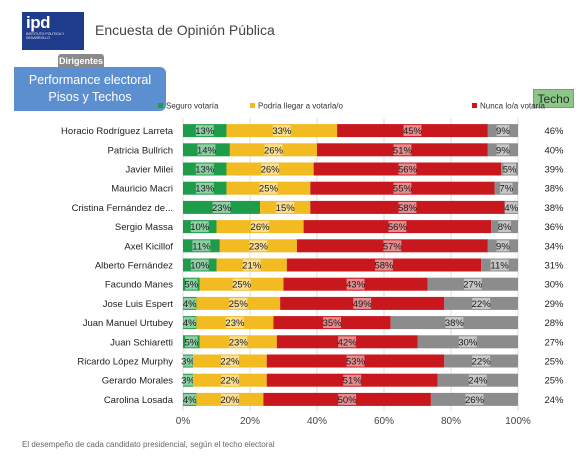 This screenshot has height=467, width=580. Describe the element at coordinates (90, 89) in the screenshot. I see `chart-title-banner: Performance electoral Pisos y Techos` at that location.